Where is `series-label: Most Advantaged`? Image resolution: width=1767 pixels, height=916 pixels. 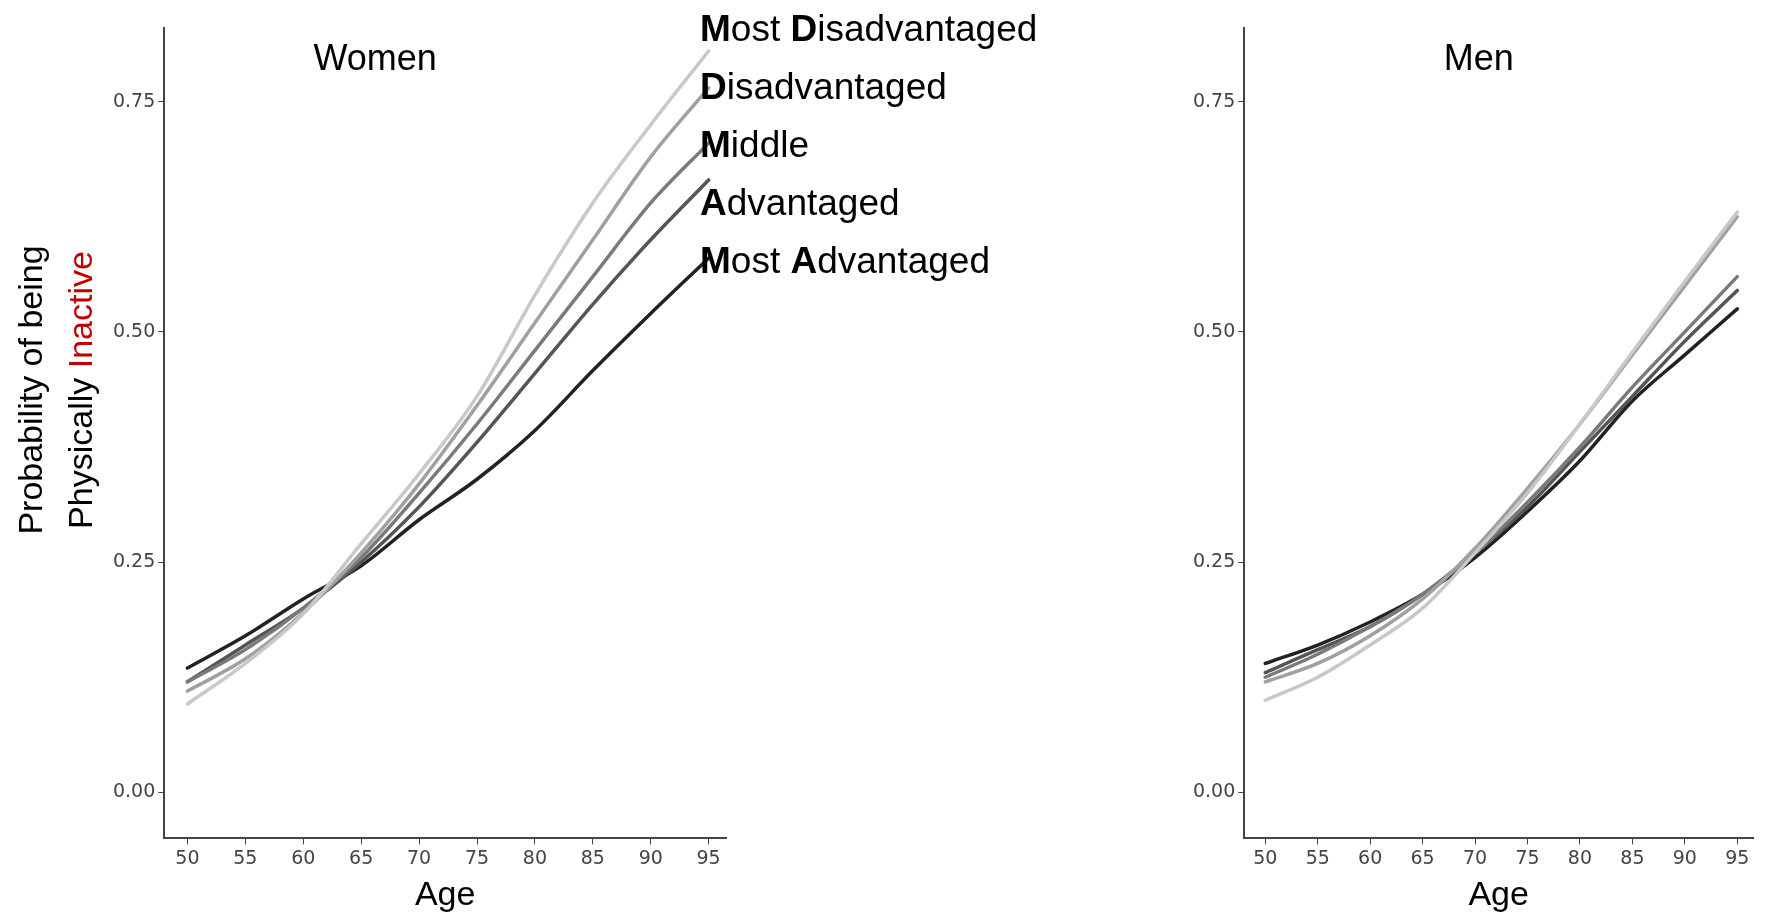 series-label: Most Advantaged is located at coordinates (846, 261).